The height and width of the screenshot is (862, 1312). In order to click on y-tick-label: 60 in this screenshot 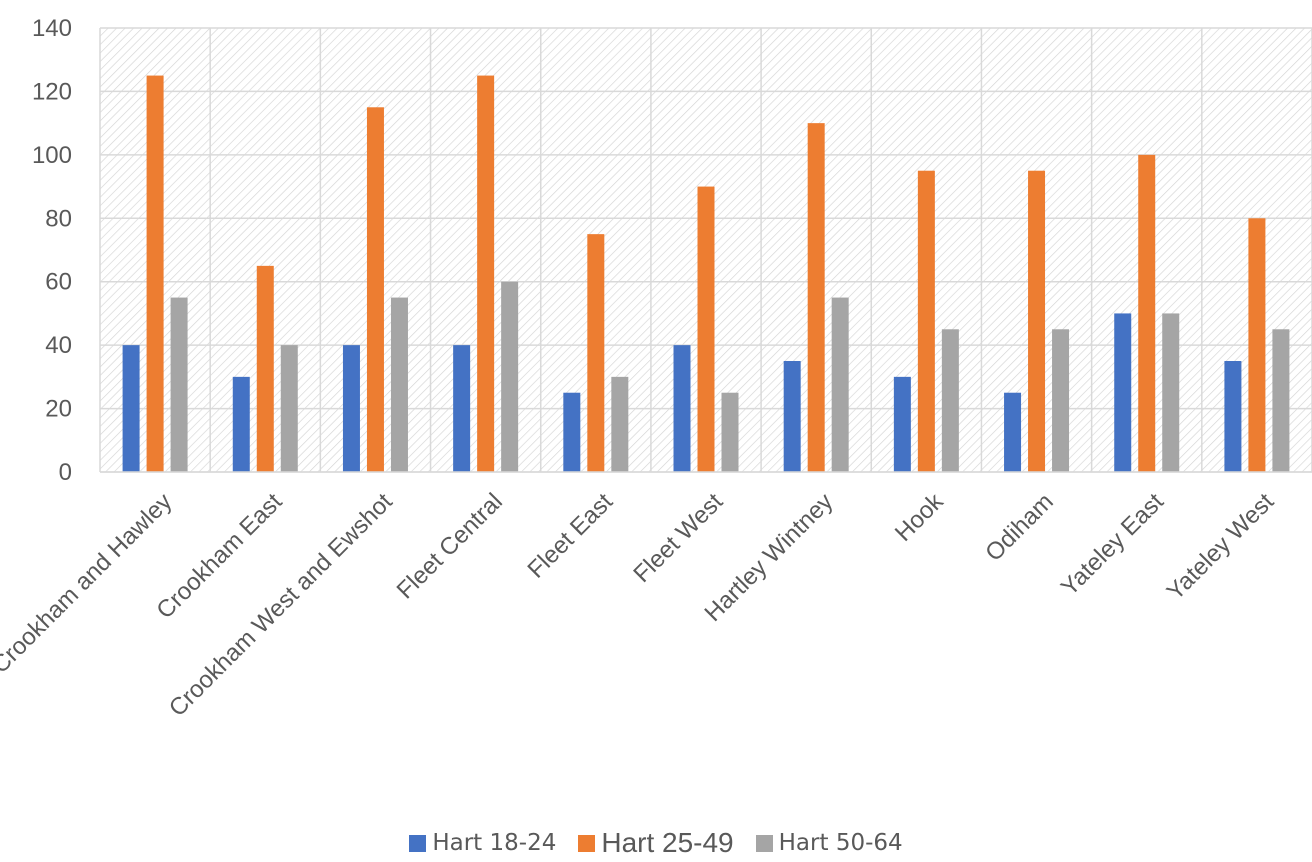, I will do `click(58, 282)`.